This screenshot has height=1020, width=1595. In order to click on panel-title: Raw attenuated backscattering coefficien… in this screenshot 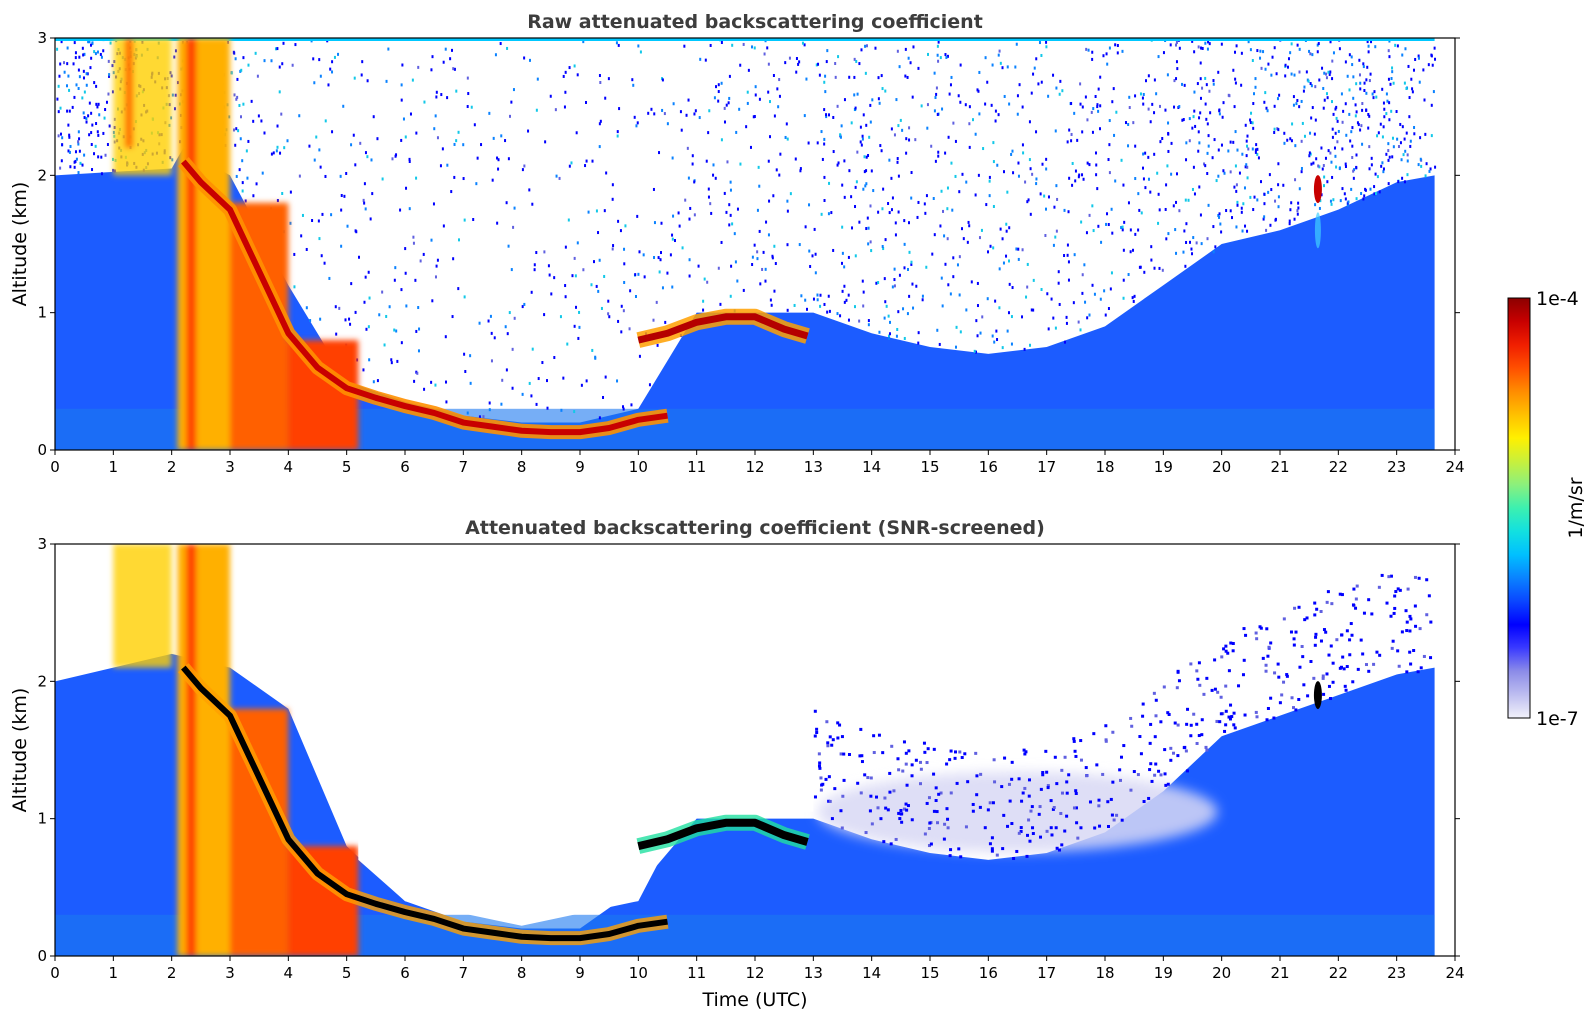, I will do `click(755, 22)`.